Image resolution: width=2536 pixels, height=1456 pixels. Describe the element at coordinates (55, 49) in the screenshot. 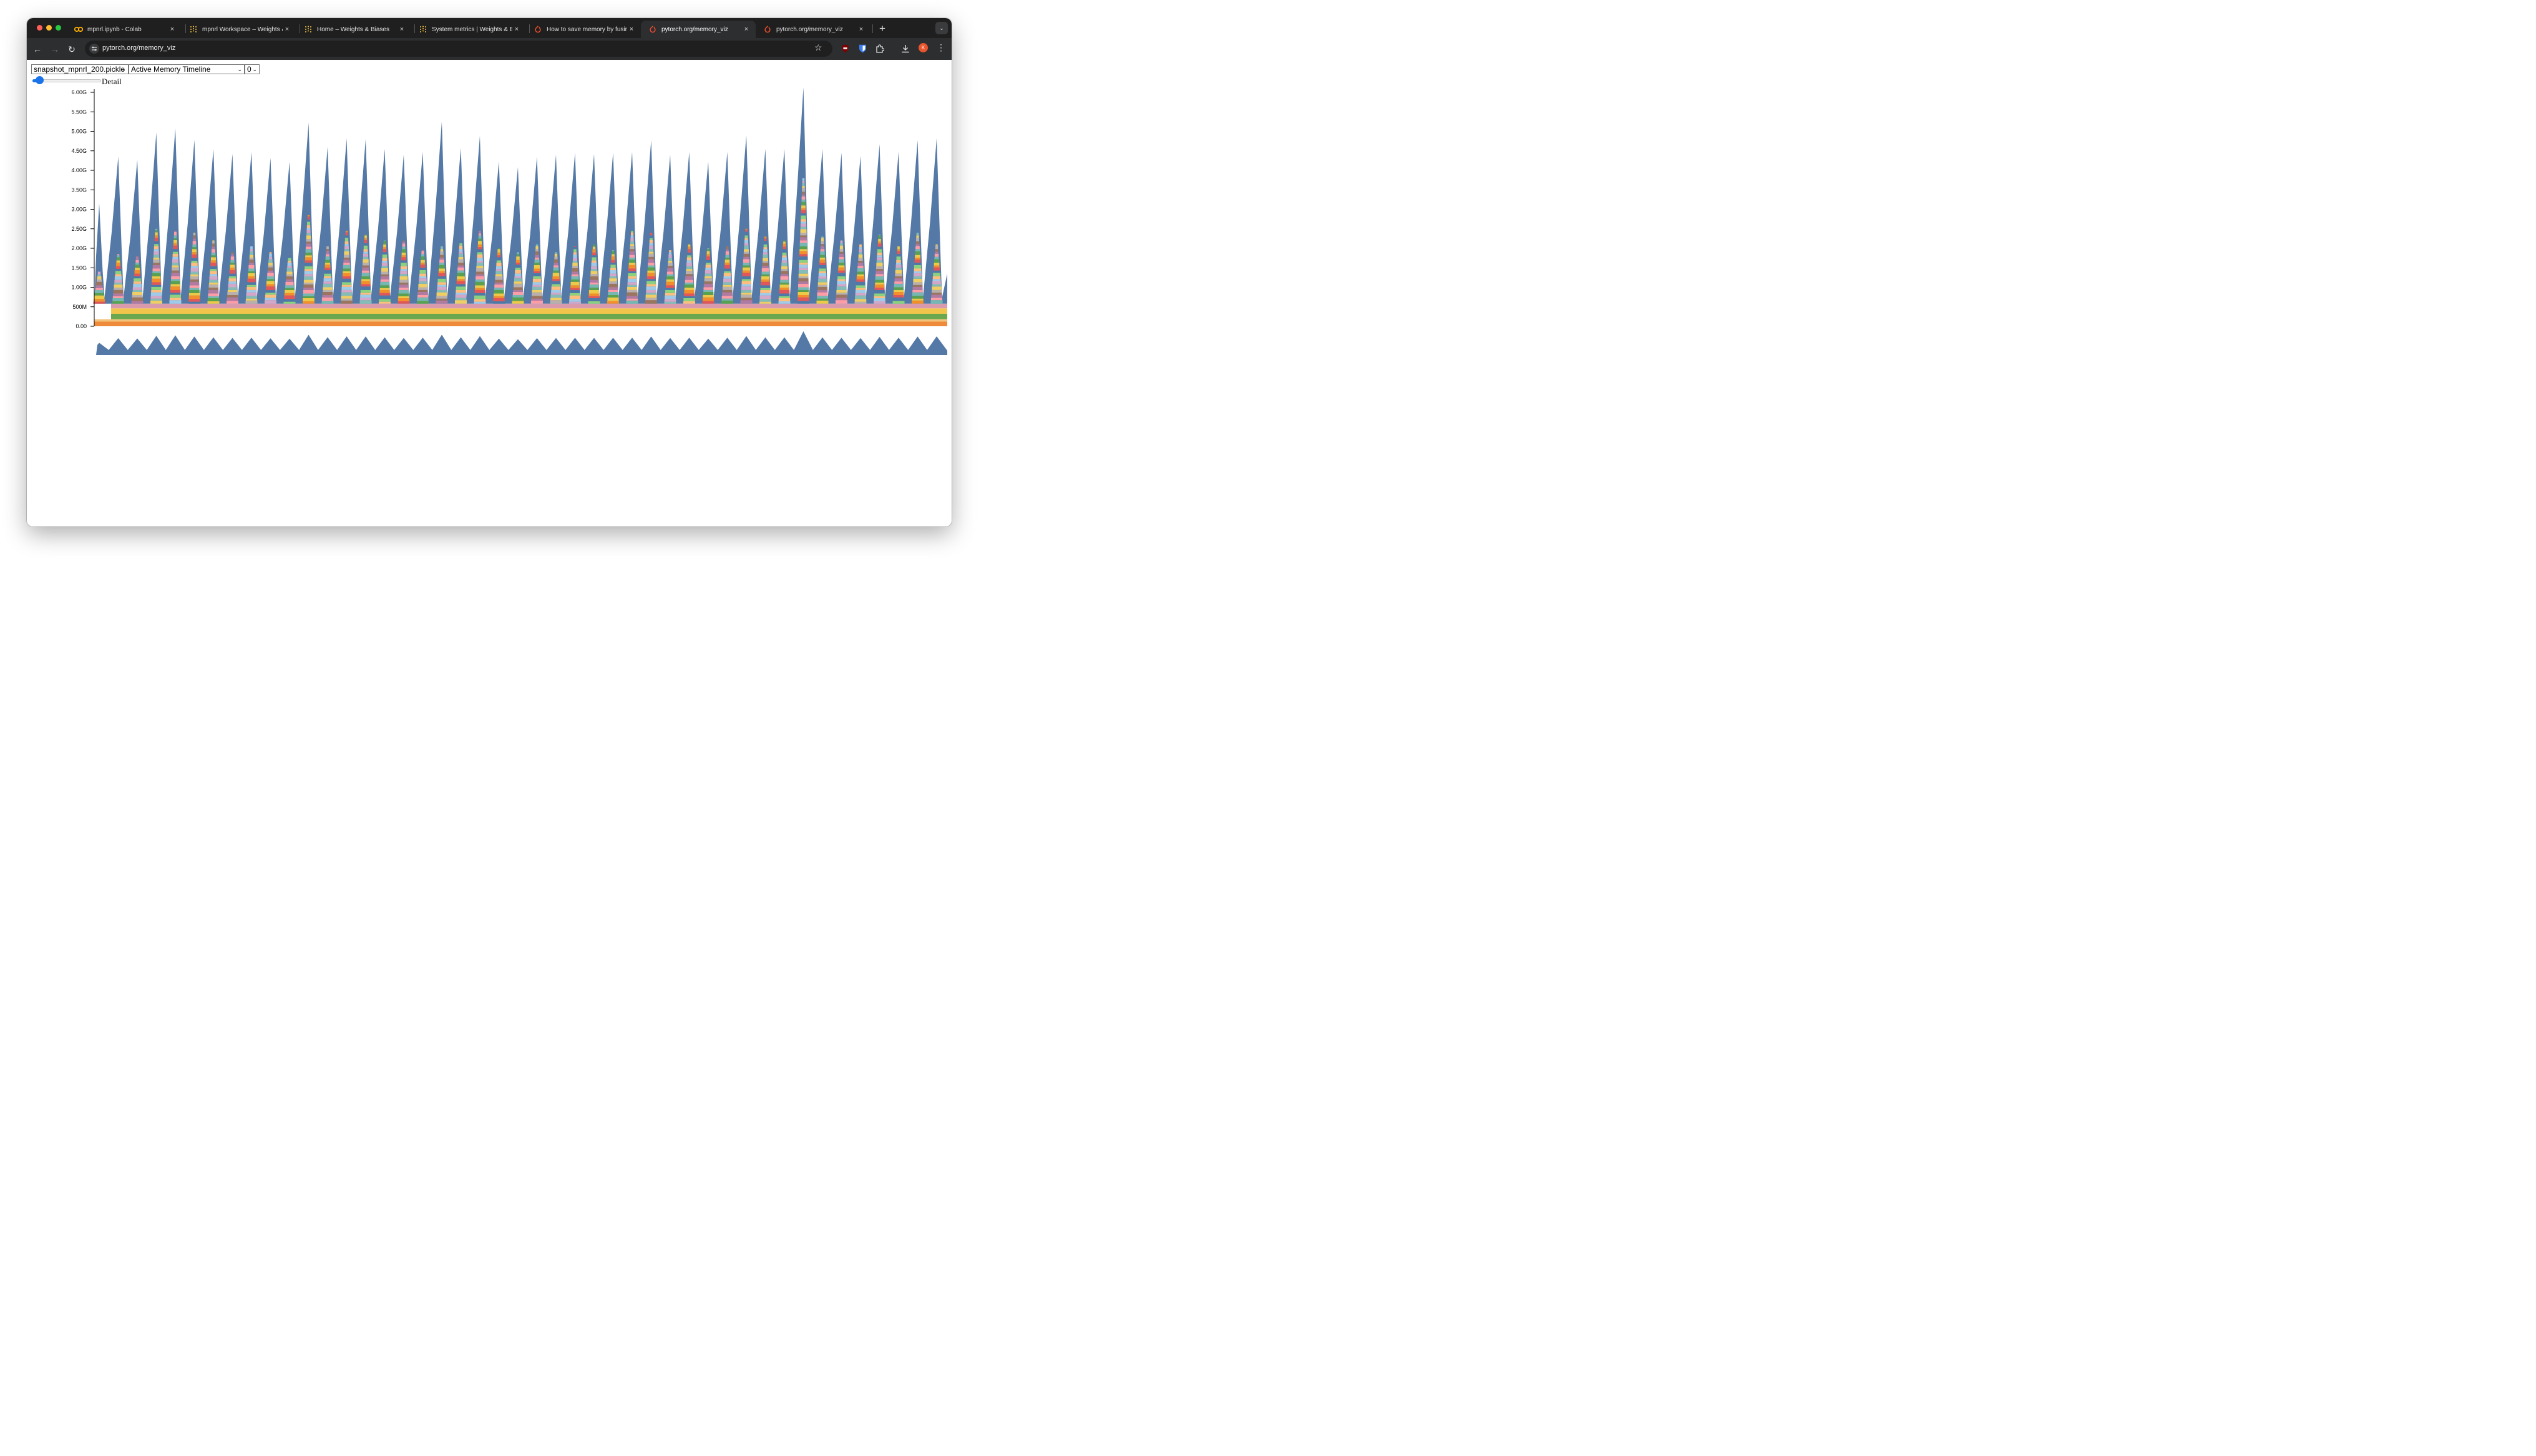

I see `forward-button: →` at that location.